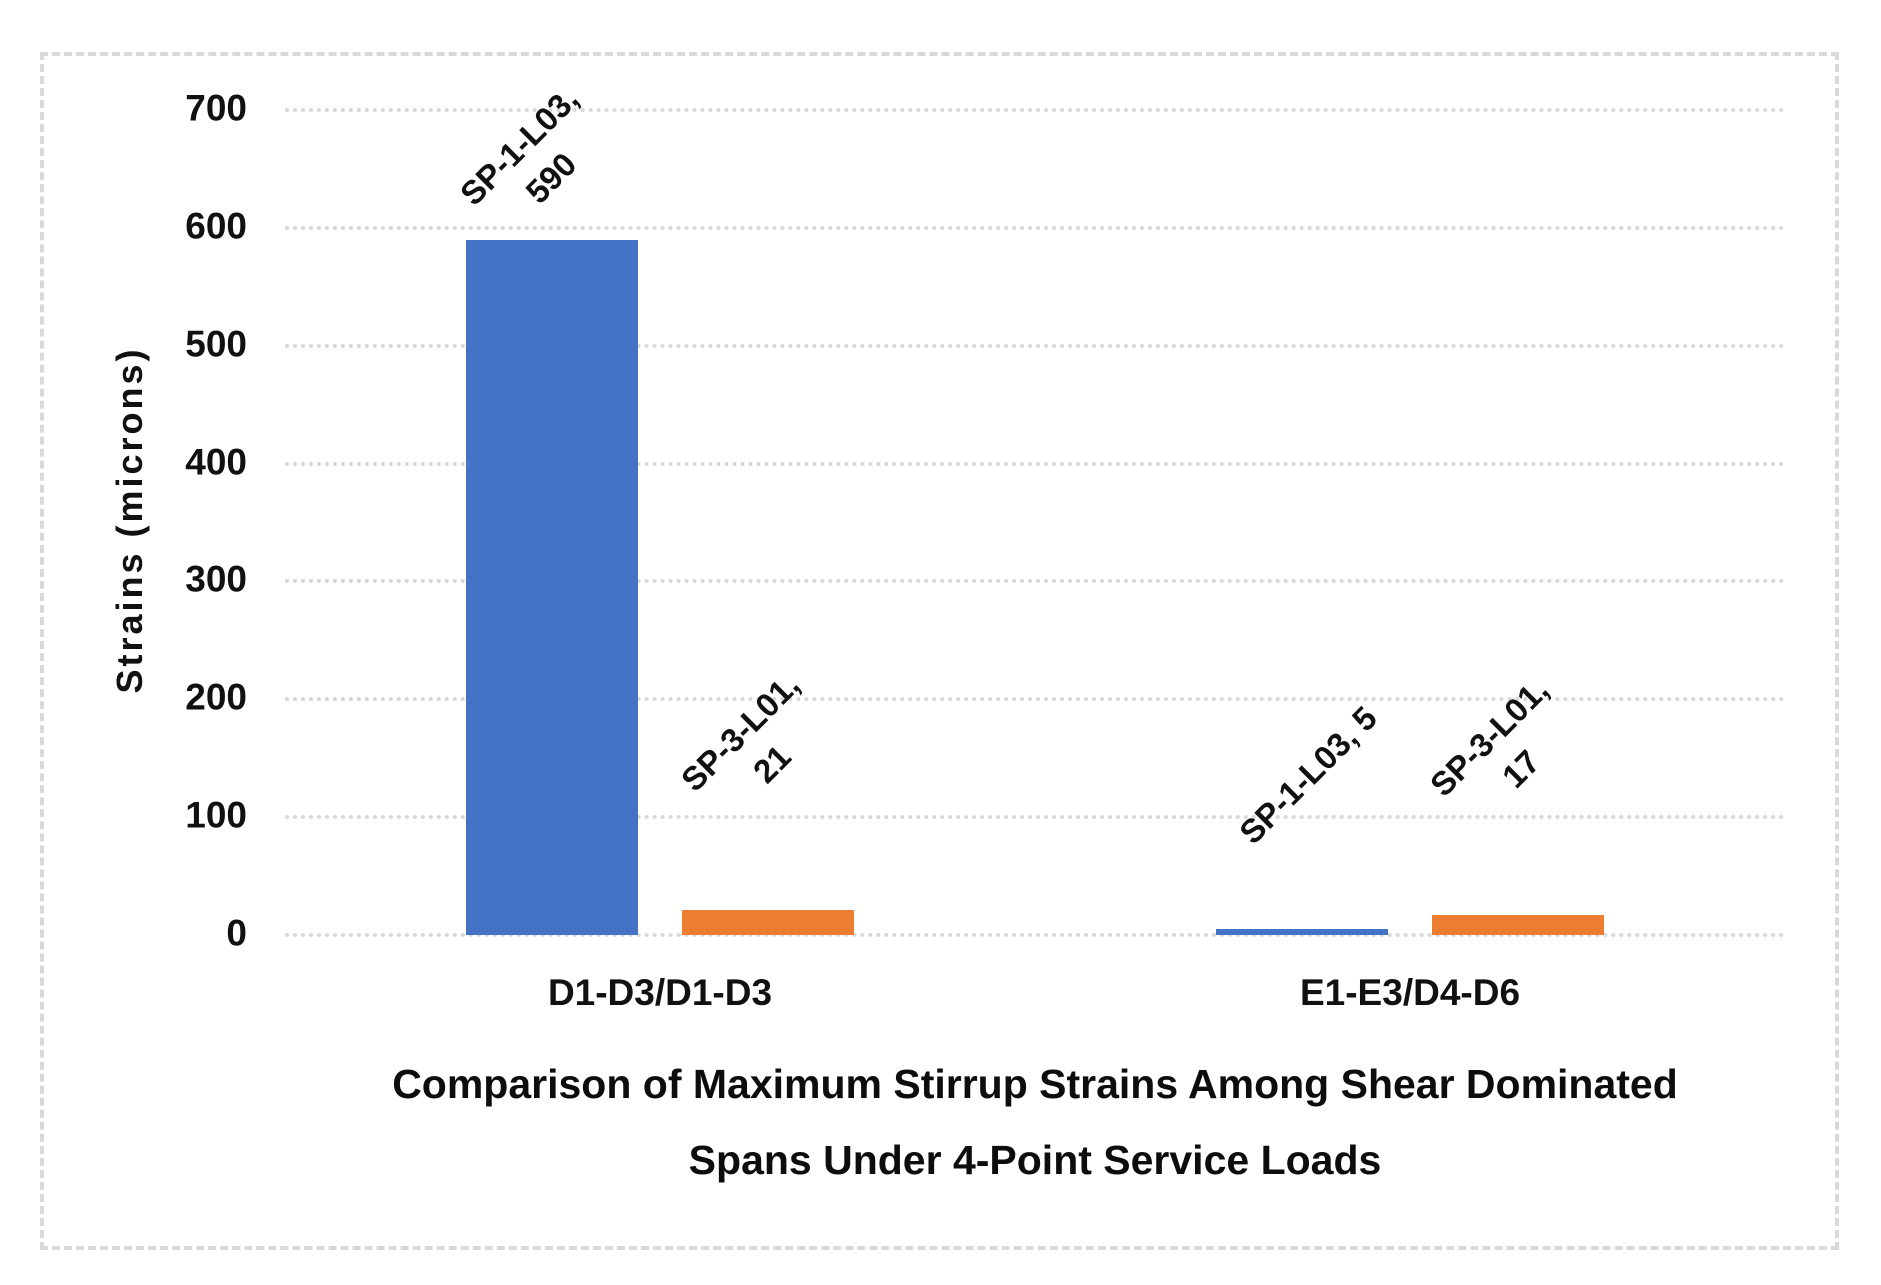  Describe the element at coordinates (216, 697) in the screenshot. I see `y-tick-label-200: 200` at that location.